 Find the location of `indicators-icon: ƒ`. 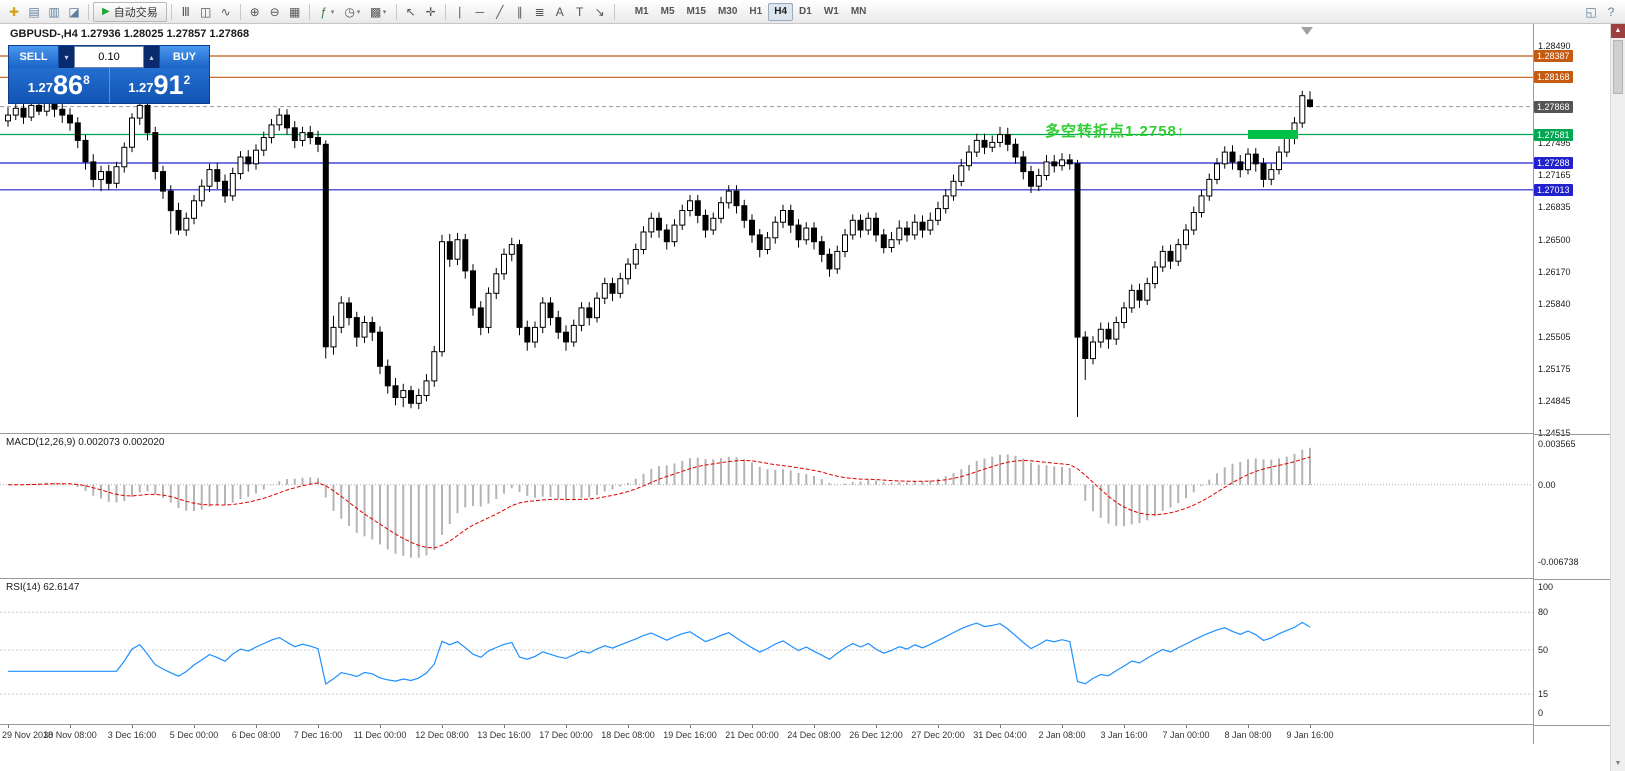

indicators-icon: ƒ is located at coordinates (324, 11).